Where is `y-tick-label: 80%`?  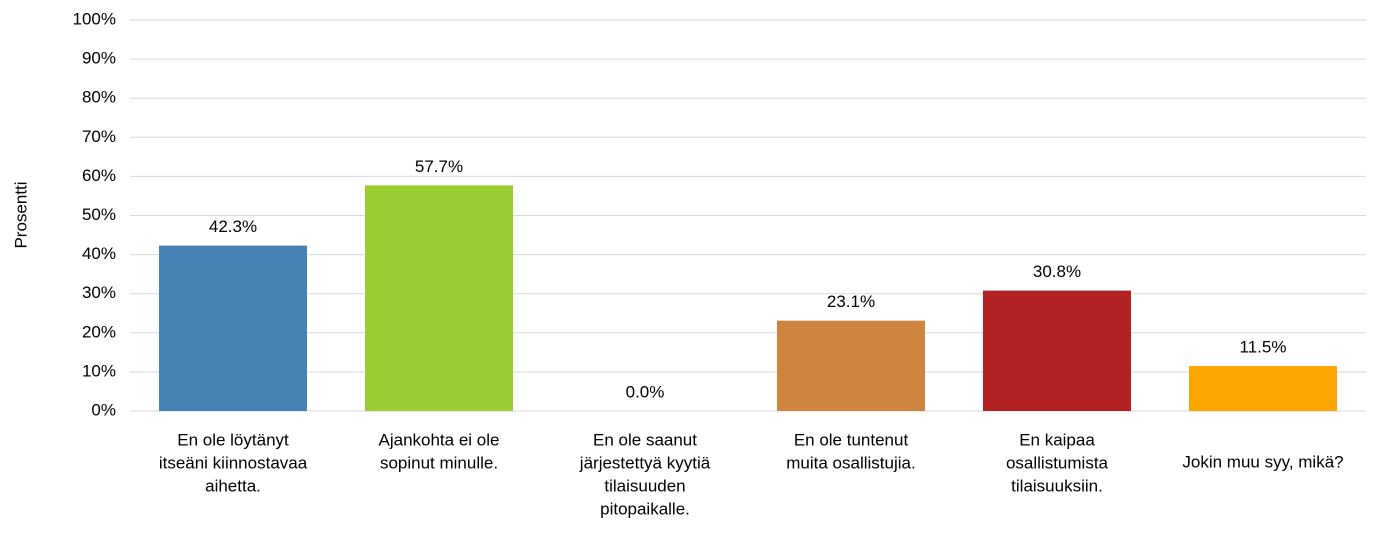 y-tick-label: 80% is located at coordinates (99, 97).